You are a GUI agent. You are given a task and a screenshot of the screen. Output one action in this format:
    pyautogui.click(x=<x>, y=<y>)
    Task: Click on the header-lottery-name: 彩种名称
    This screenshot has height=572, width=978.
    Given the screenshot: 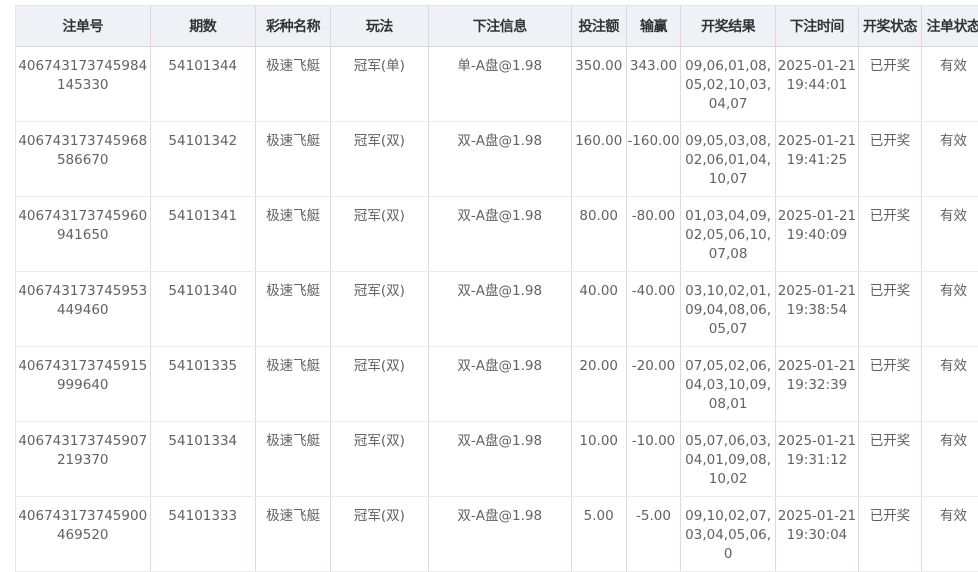 What is the action you would take?
    pyautogui.click(x=293, y=26)
    